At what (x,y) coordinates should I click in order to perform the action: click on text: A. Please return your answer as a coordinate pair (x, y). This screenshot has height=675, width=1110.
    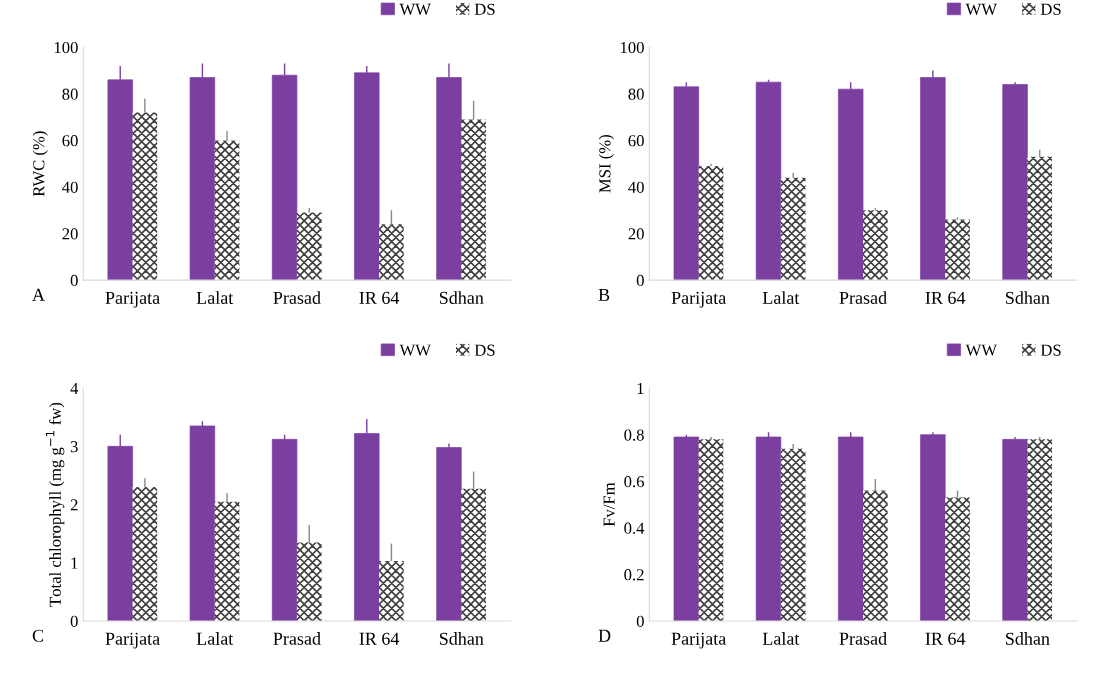
    Looking at the image, I should click on (38, 294).